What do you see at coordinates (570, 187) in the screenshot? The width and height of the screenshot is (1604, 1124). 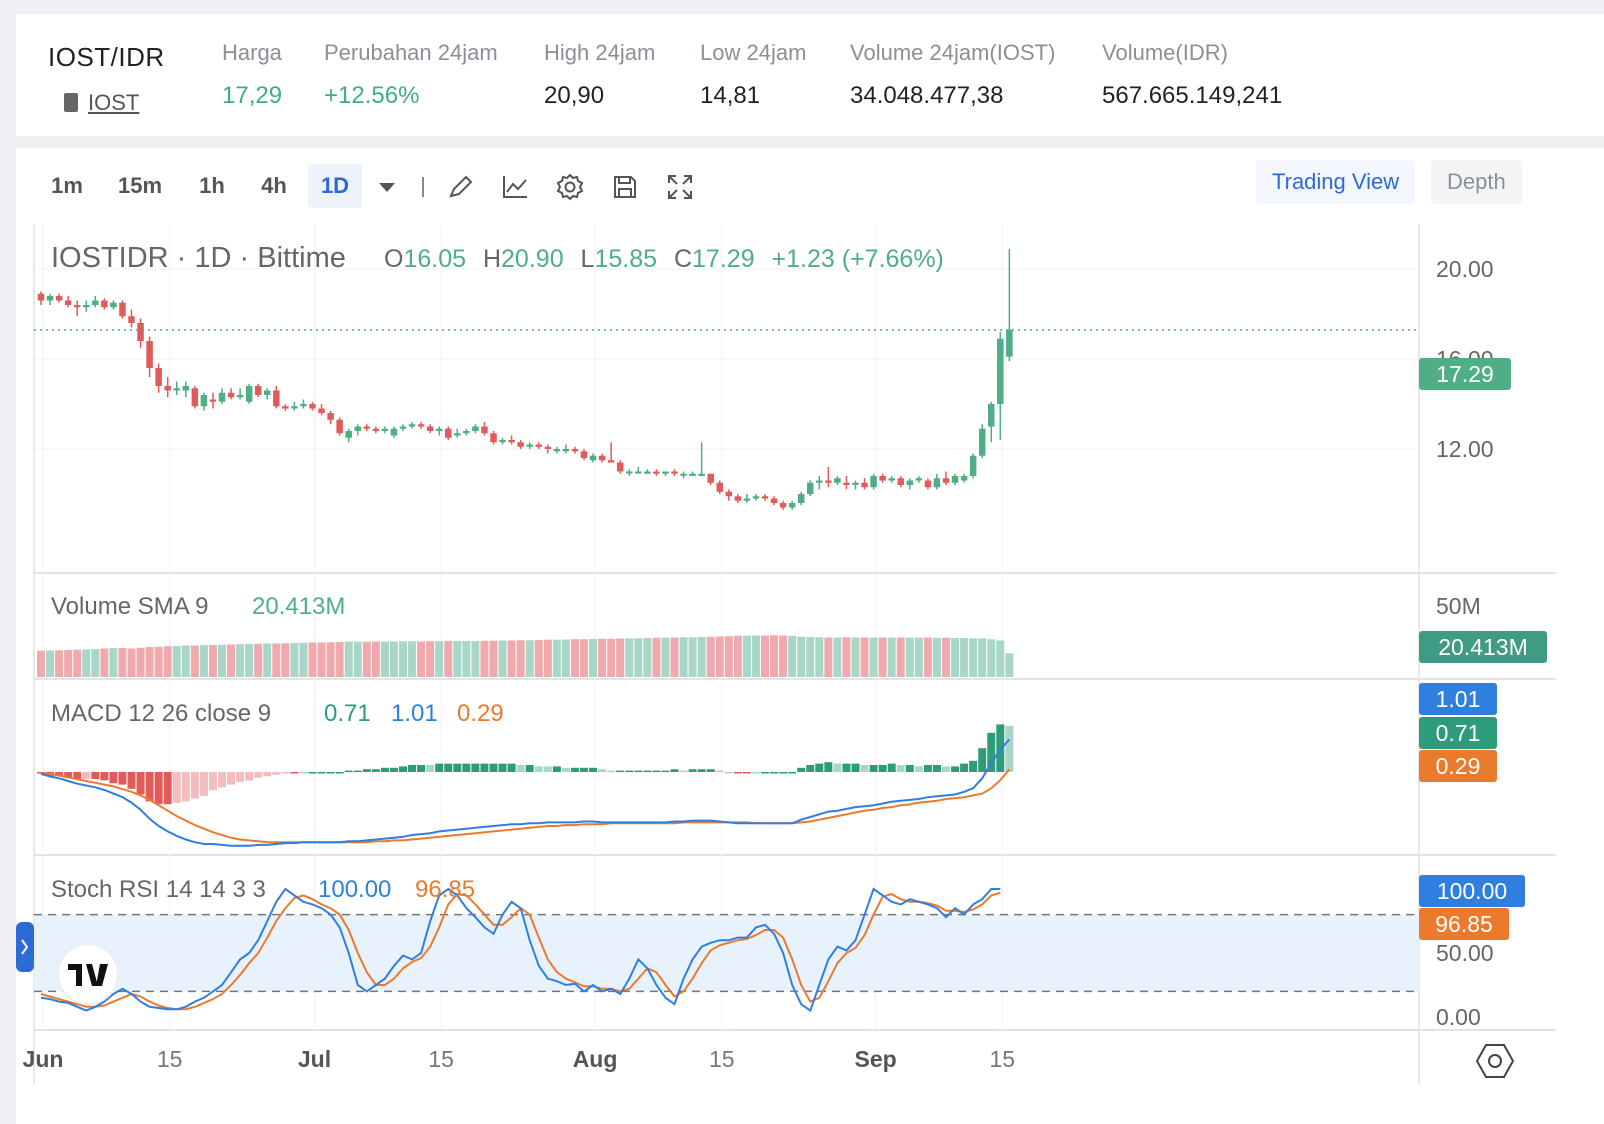 I see `gear-icon` at bounding box center [570, 187].